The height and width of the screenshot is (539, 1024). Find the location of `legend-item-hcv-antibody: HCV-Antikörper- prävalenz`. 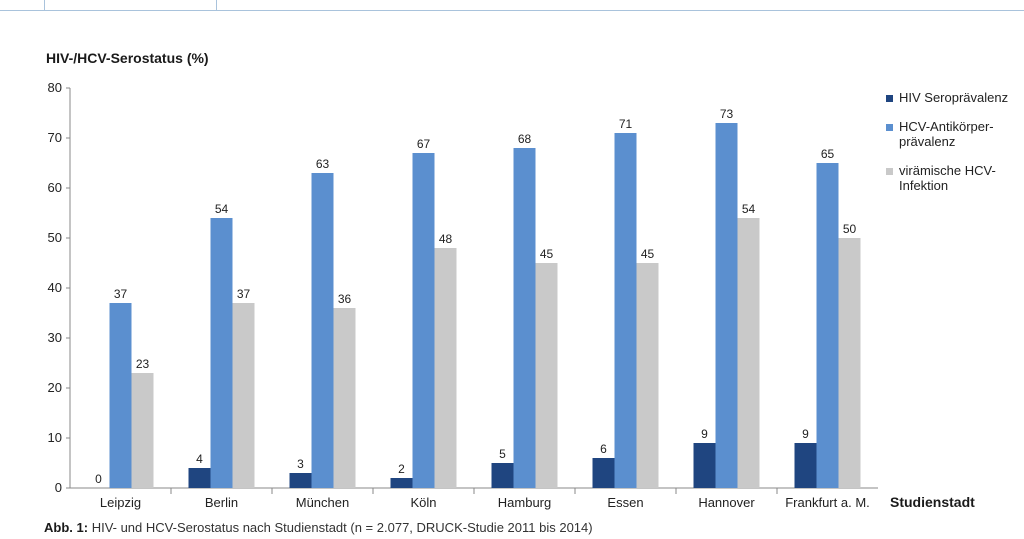

legend-item-hcv-antibody: HCV-Antikörper- prävalenz is located at coordinates (953, 134).